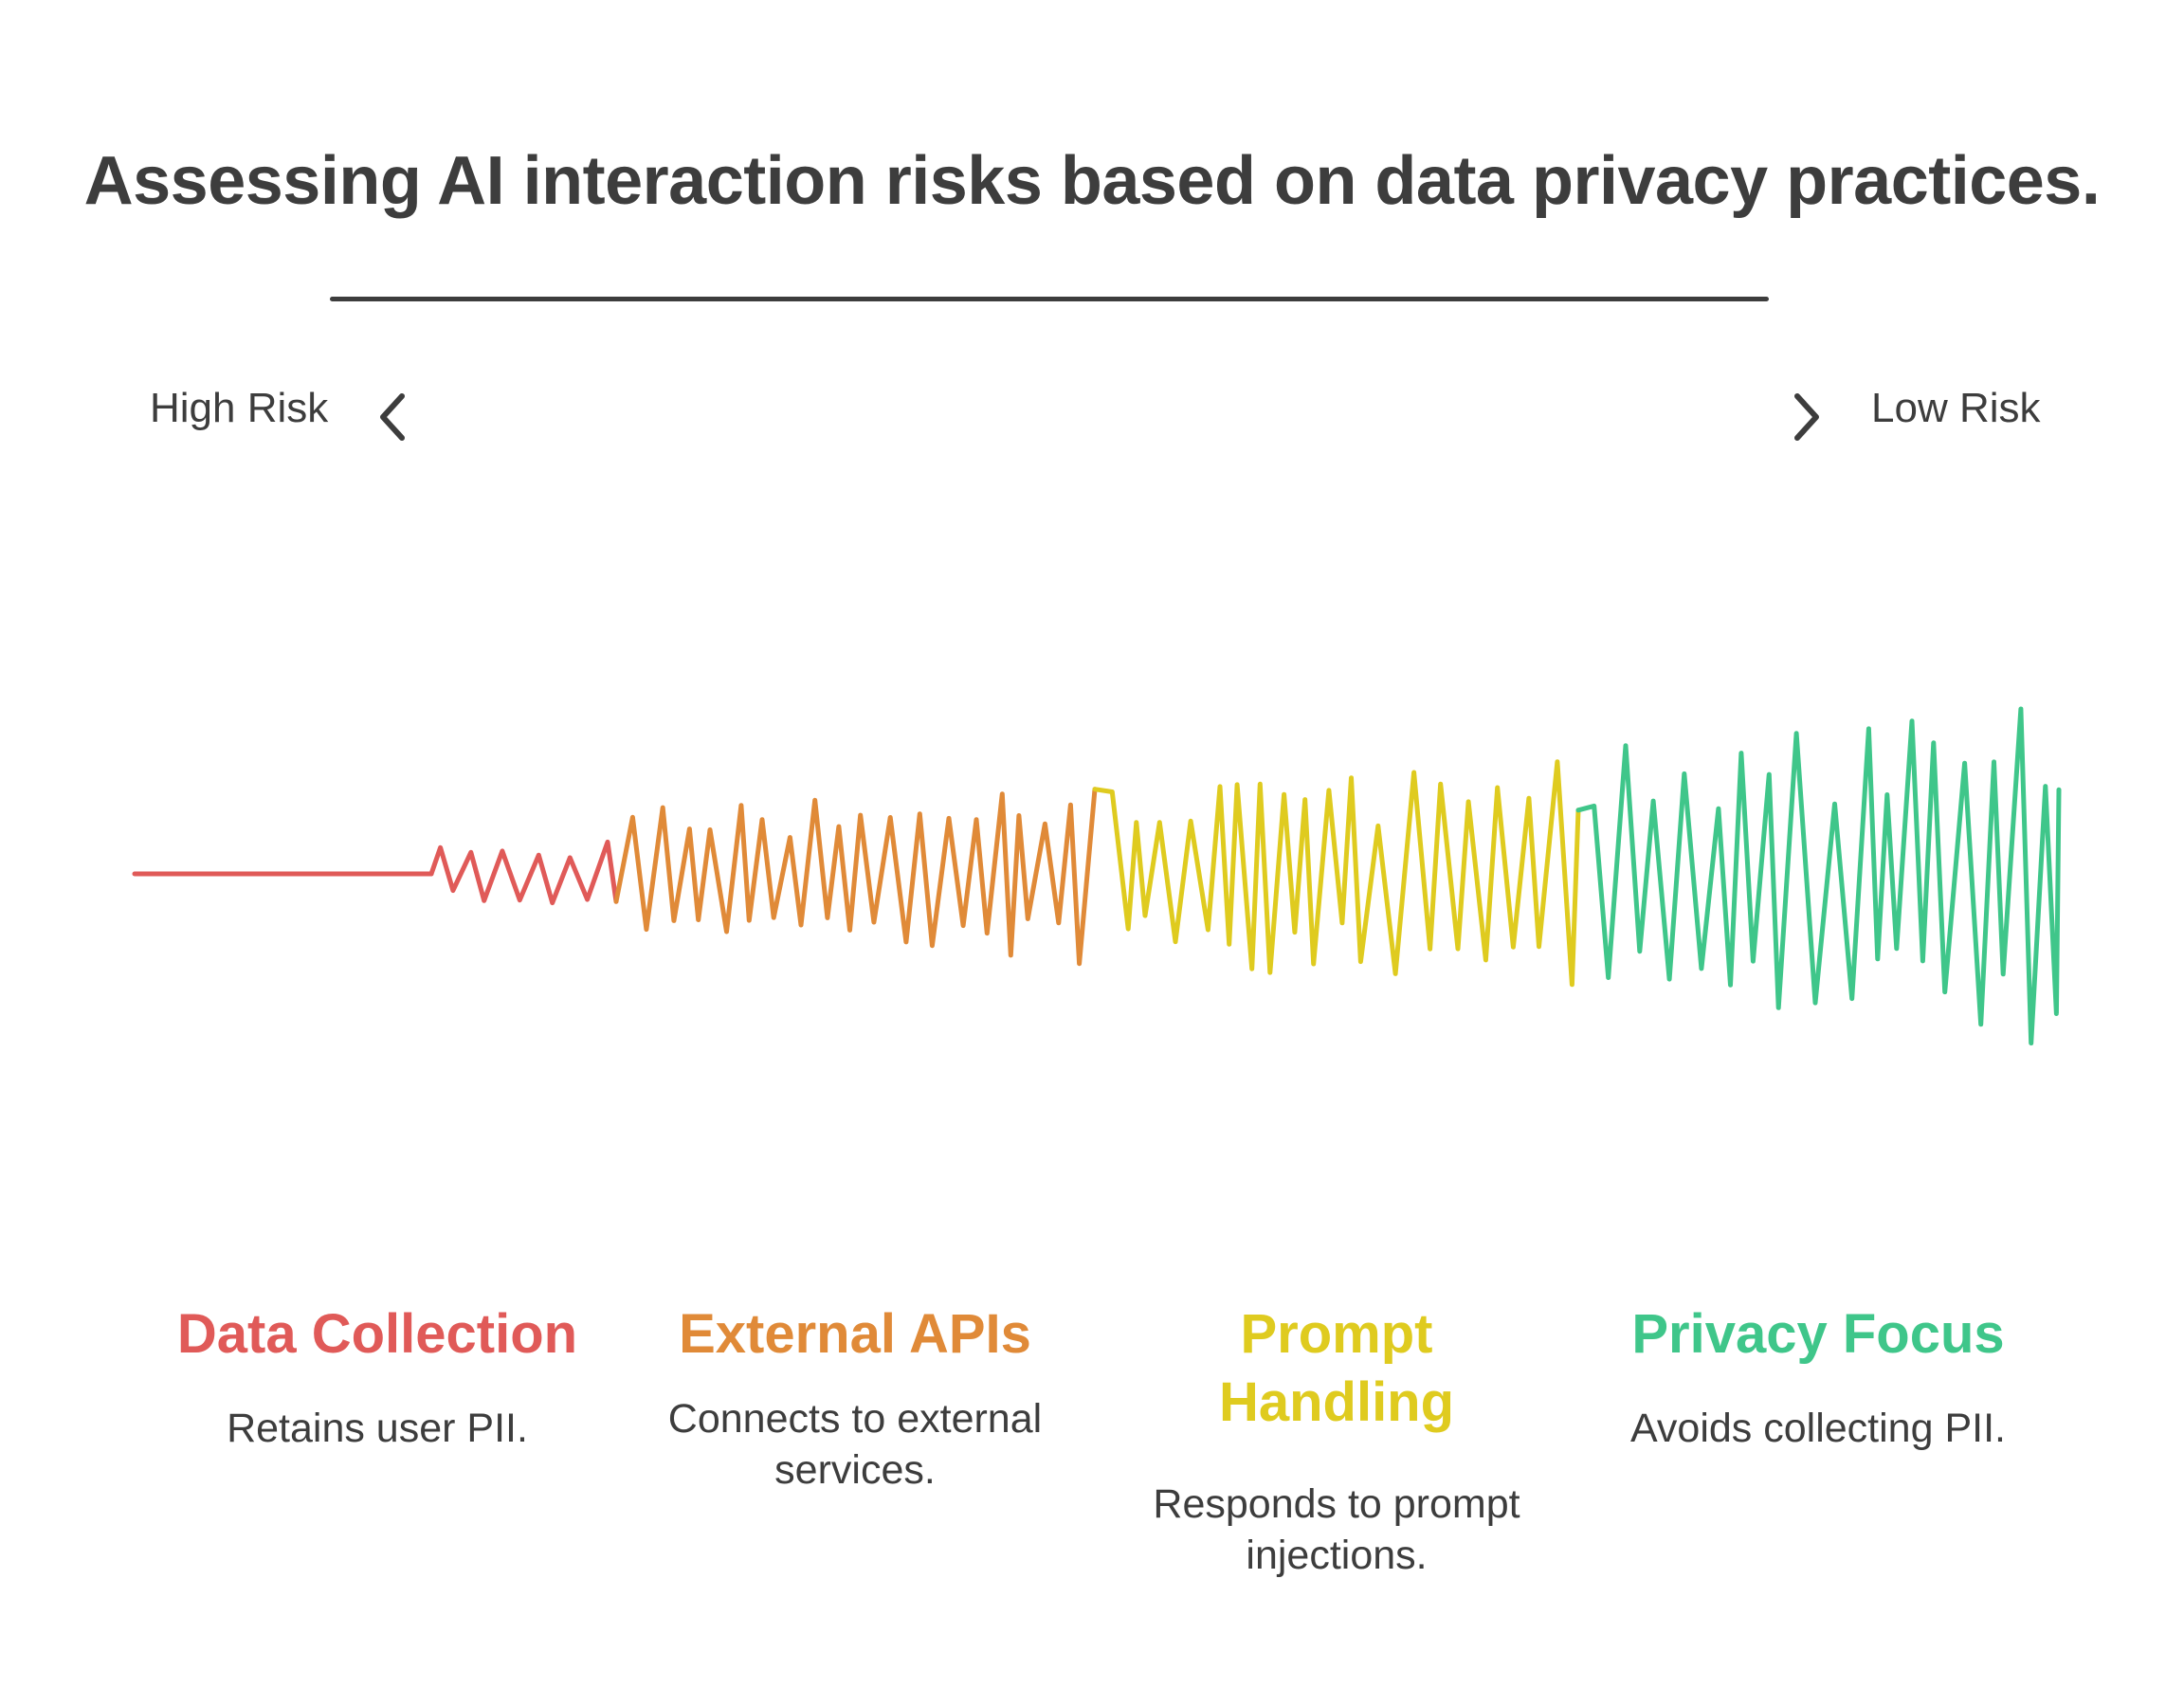 Image resolution: width=2184 pixels, height=1706 pixels. I want to click on title-divider, so click(1049, 299).